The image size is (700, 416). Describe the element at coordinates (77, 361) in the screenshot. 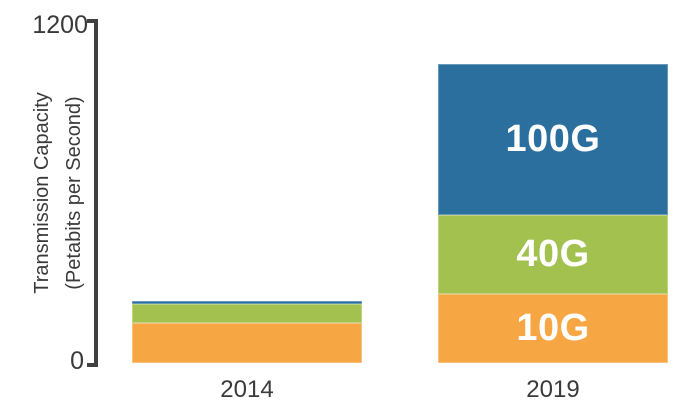

I see `y-tick-label-0: 0` at that location.